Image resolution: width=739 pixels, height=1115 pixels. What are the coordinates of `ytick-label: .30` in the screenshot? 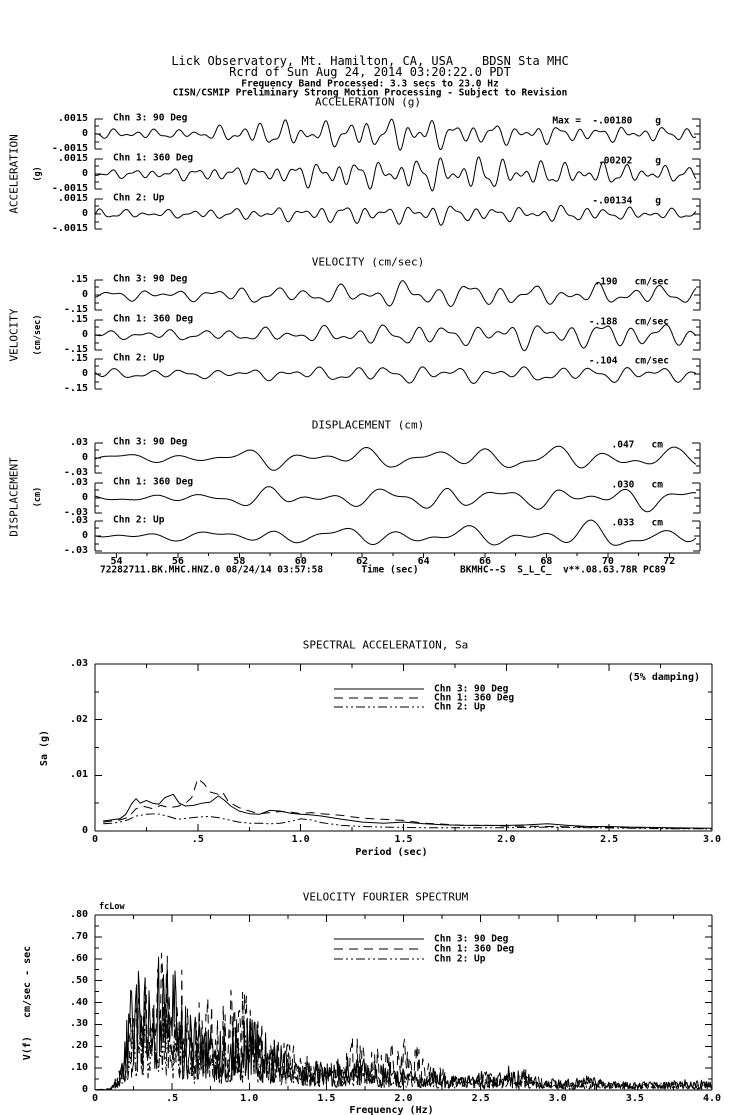 It's located at (78, 1024).